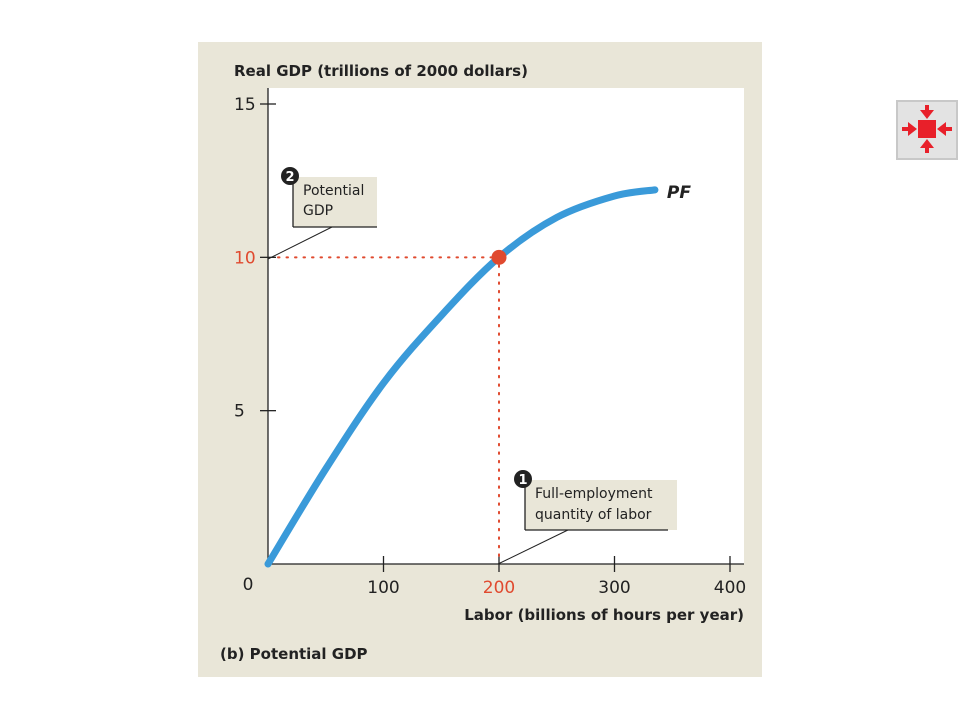  What do you see at coordinates (294, 654) in the screenshot?
I see `figure-caption: (b) Potential GDP` at bounding box center [294, 654].